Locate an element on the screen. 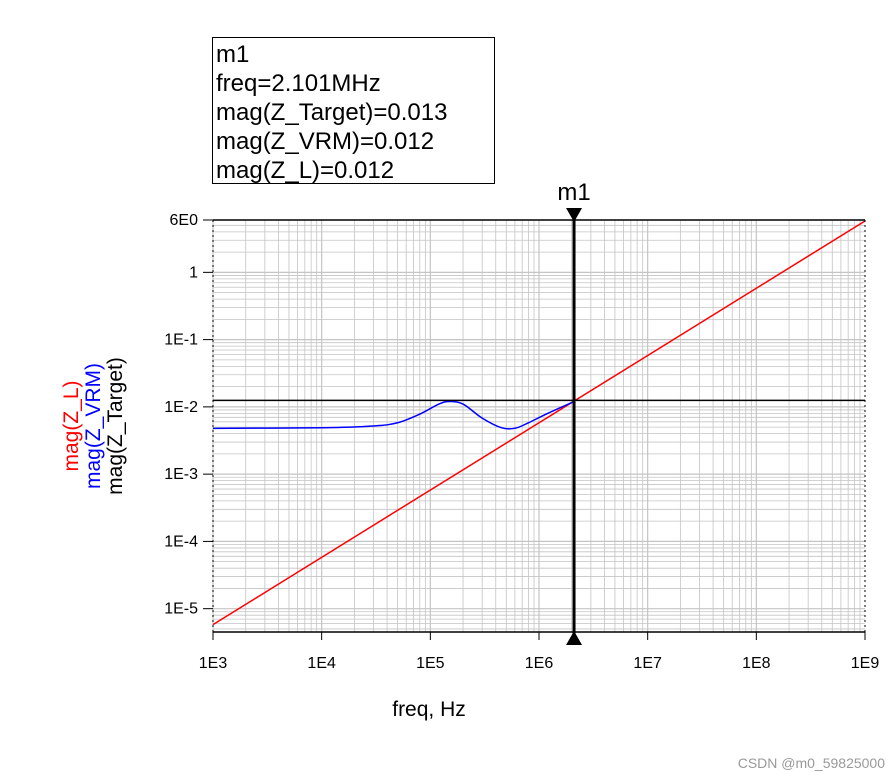 Image resolution: width=891 pixels, height=779 pixels. watermark-text: CSDN @m0_59825000 is located at coordinates (811, 763).